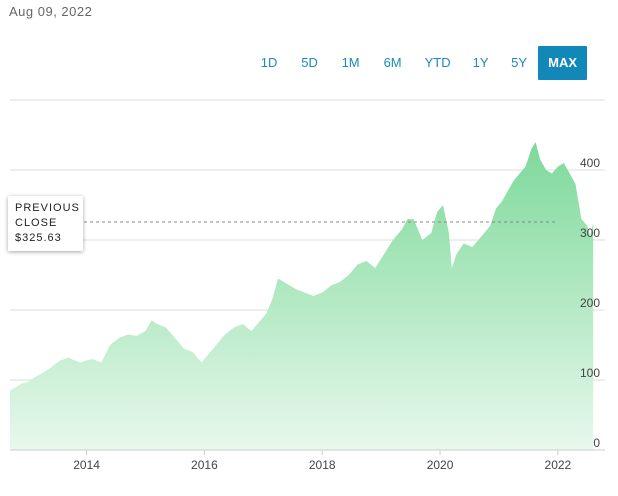  I want to click on y-tick-label: 400, so click(590, 163).